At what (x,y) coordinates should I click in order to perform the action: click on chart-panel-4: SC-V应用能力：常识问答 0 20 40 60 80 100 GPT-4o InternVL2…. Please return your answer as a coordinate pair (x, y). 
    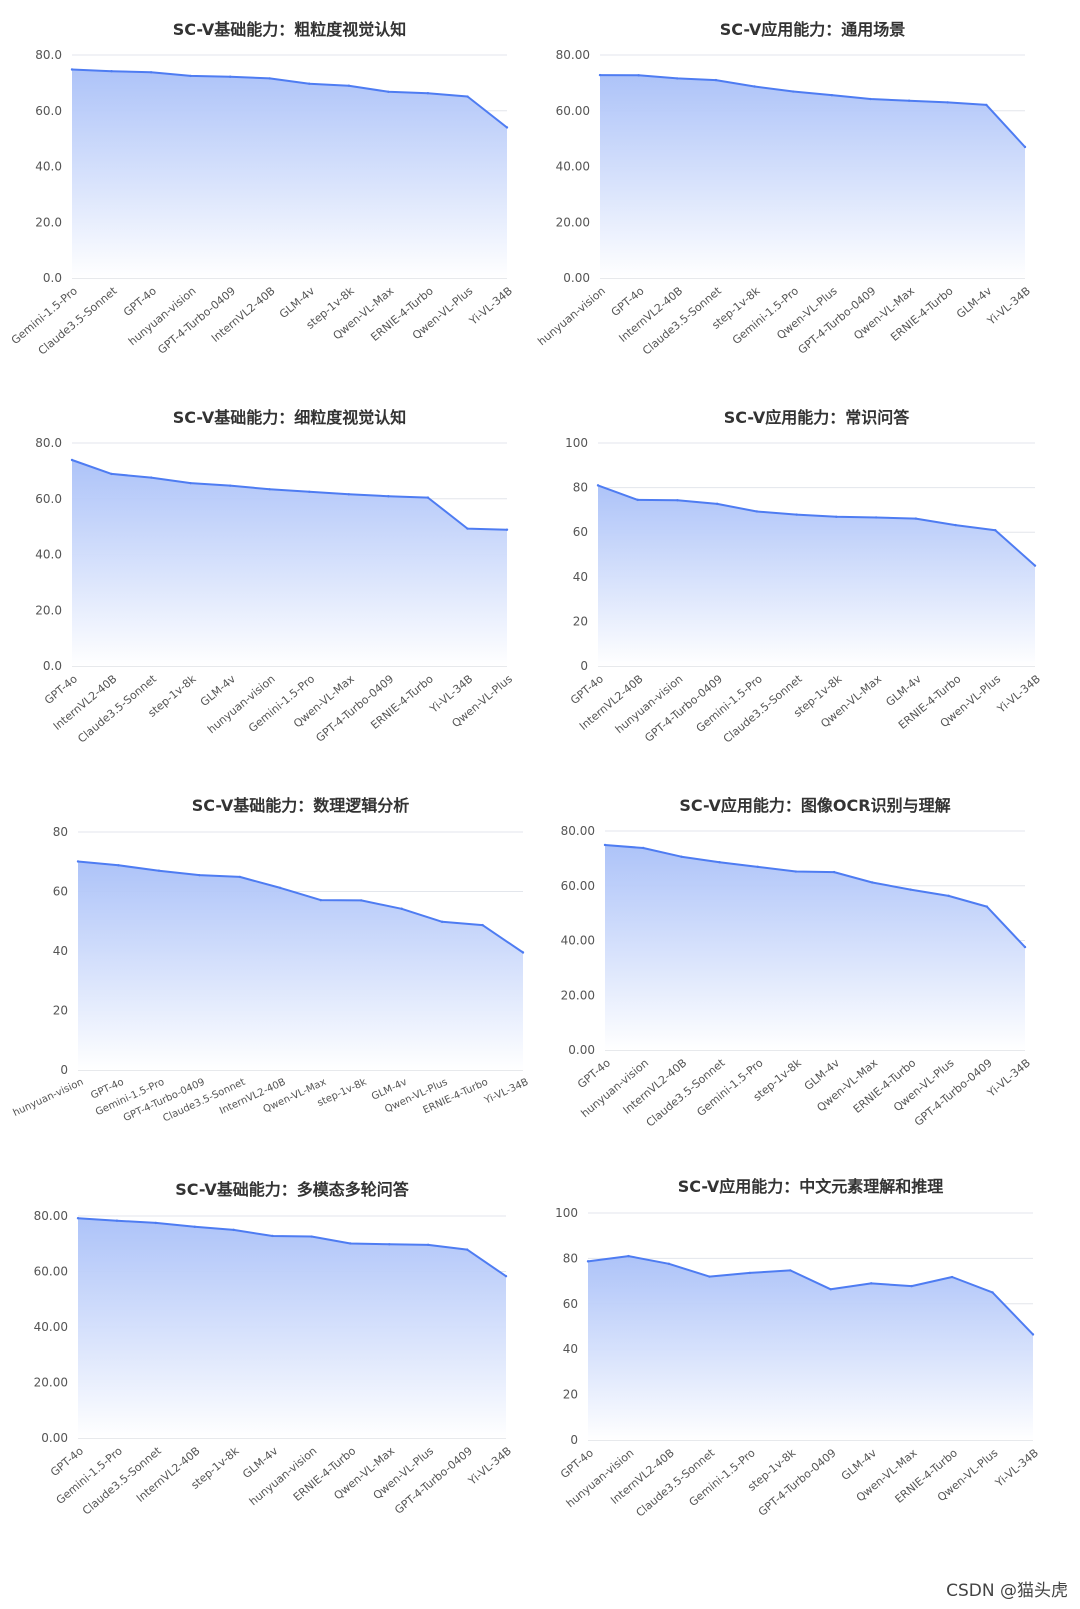
    Looking at the image, I should click on (795, 582).